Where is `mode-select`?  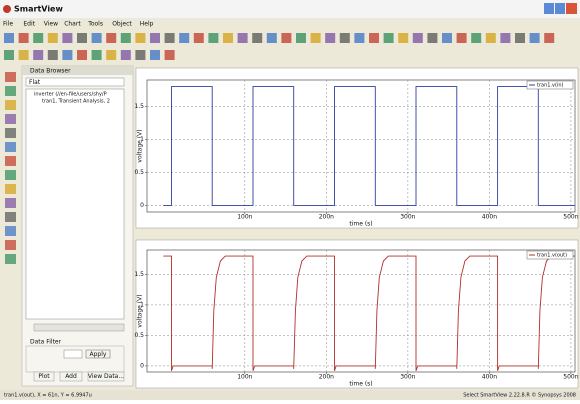 mode-select is located at coordinates (75, 82).